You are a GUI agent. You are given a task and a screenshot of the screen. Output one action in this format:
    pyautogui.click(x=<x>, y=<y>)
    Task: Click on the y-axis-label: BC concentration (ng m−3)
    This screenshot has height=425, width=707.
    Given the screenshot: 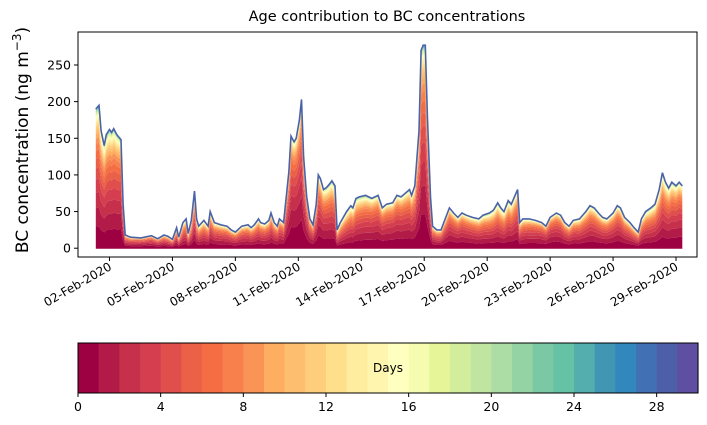 What is the action you would take?
    pyautogui.click(x=21, y=140)
    